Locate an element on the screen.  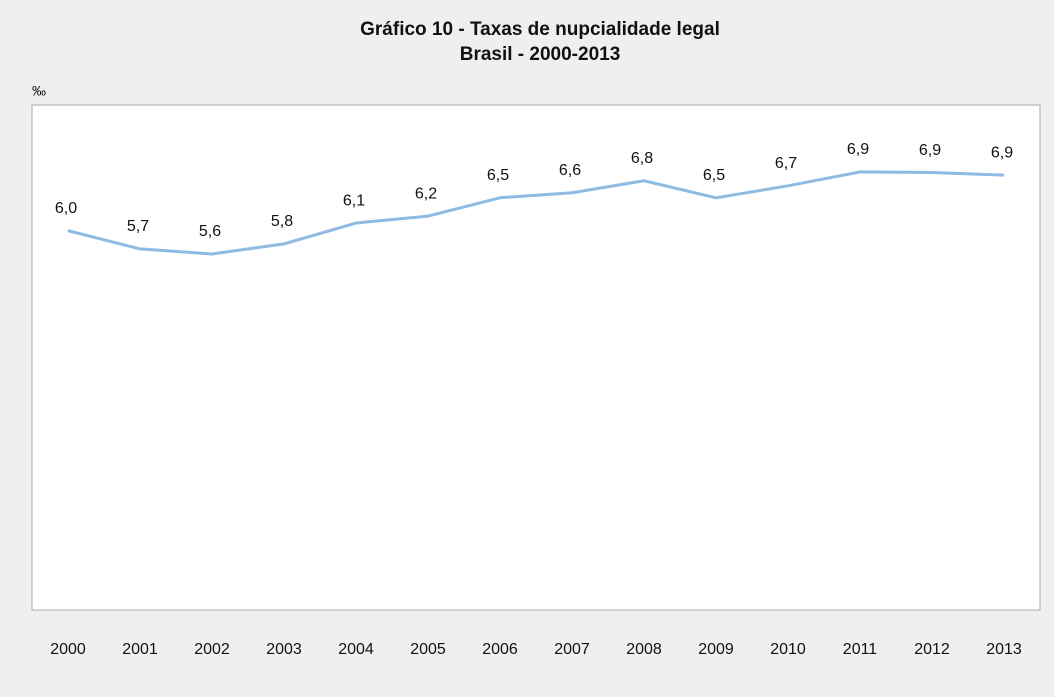
data-label: 6,2 is located at coordinates (426, 193).